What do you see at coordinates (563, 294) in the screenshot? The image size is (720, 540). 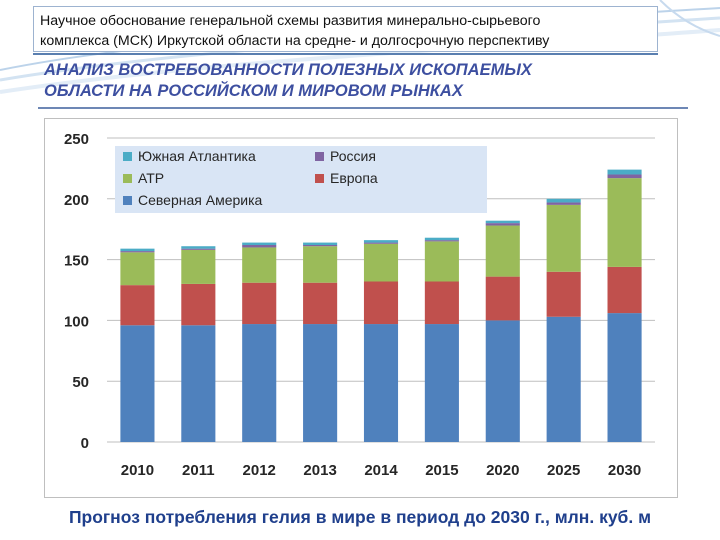 I see `bar-2025-Европа` at bounding box center [563, 294].